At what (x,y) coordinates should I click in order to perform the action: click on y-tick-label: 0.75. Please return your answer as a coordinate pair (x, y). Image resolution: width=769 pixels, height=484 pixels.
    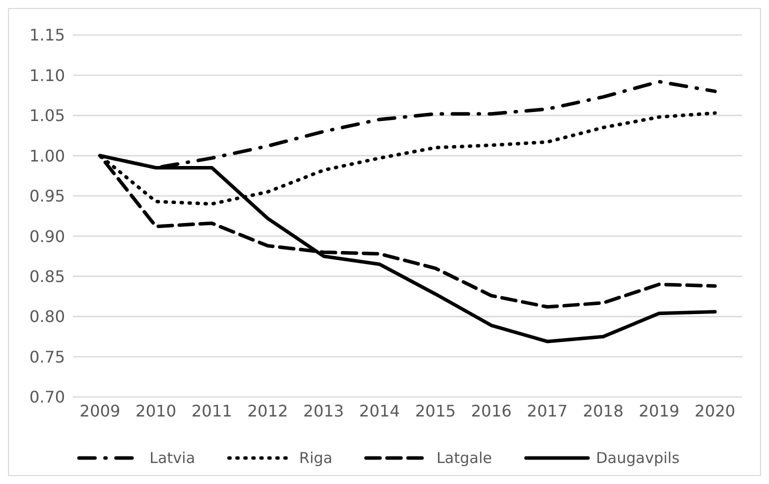
    Looking at the image, I should click on (47, 356).